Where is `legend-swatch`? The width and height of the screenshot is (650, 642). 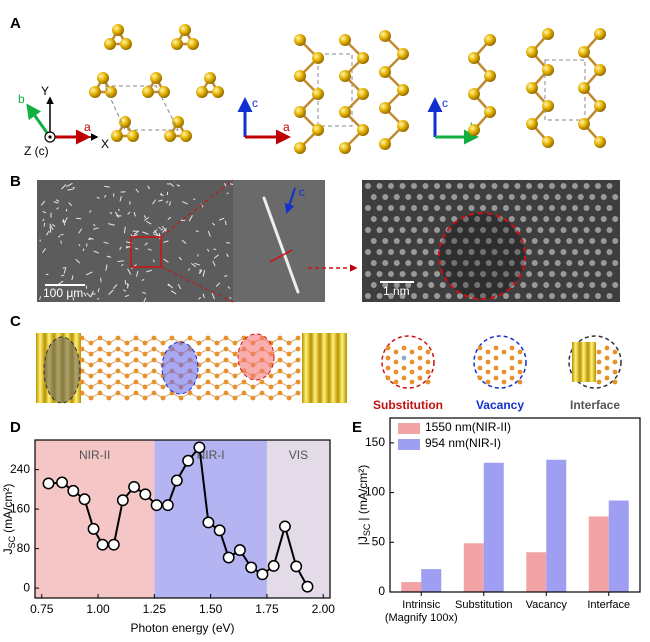
legend-swatch is located at coordinates (409, 444).